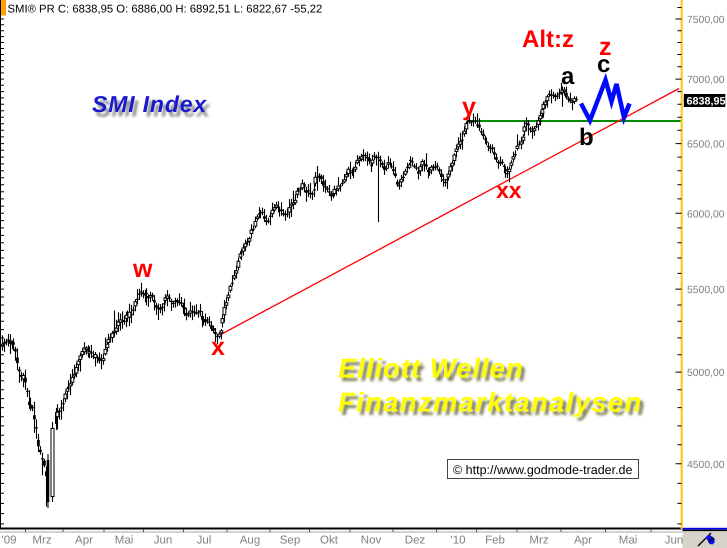 The height and width of the screenshot is (548, 727). Describe the element at coordinates (542, 470) in the screenshot. I see `svg-text: © http://www.godmode-trader.de` at that location.